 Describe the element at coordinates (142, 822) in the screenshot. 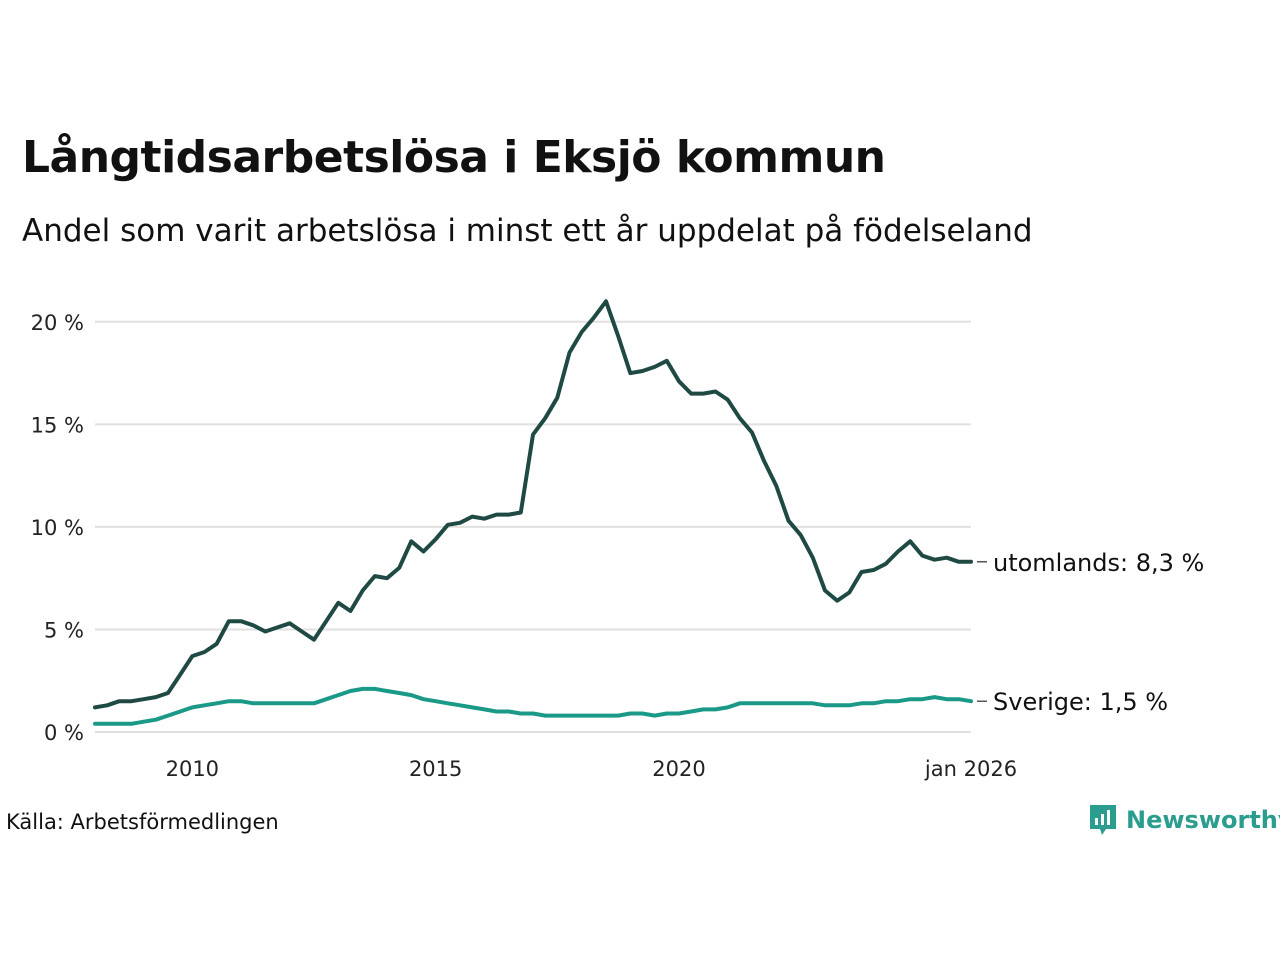

I see `source-note: Källa: Arbetsförmedlingen` at that location.